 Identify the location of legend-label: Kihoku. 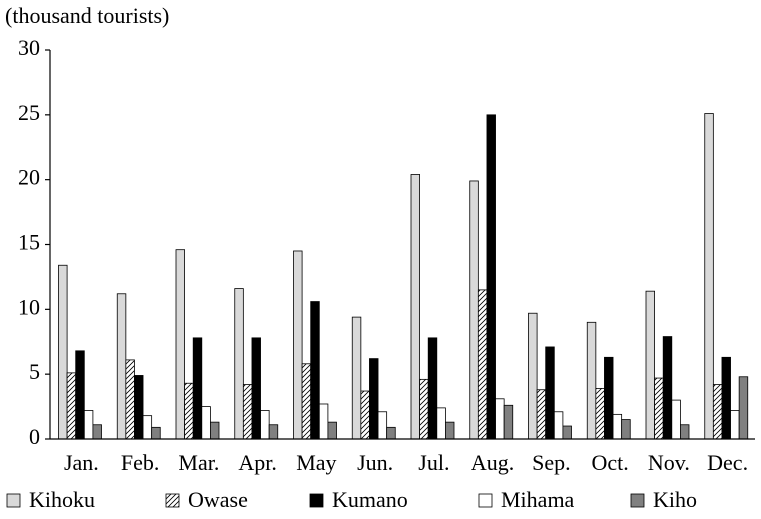
(62, 499).